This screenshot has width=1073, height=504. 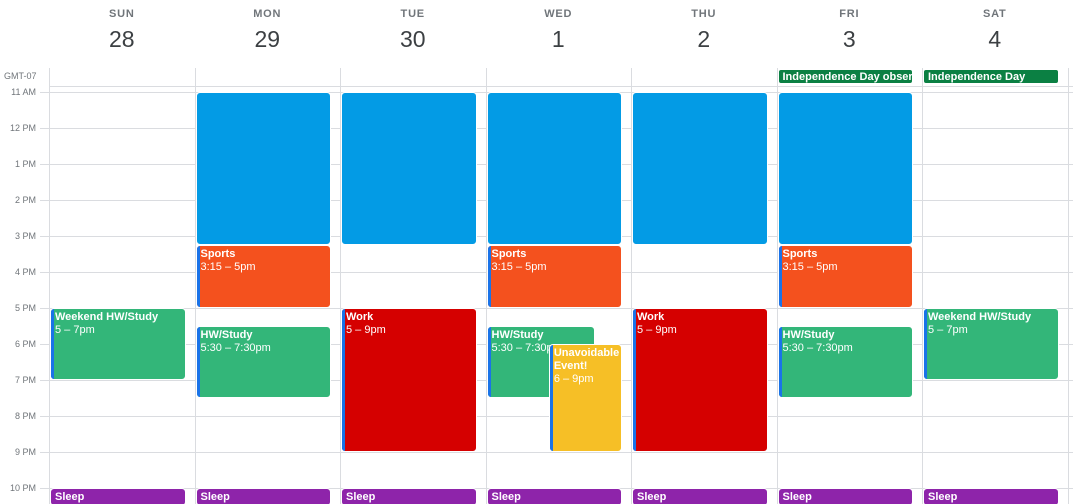 I want to click on day-number: 3, so click(x=849, y=39).